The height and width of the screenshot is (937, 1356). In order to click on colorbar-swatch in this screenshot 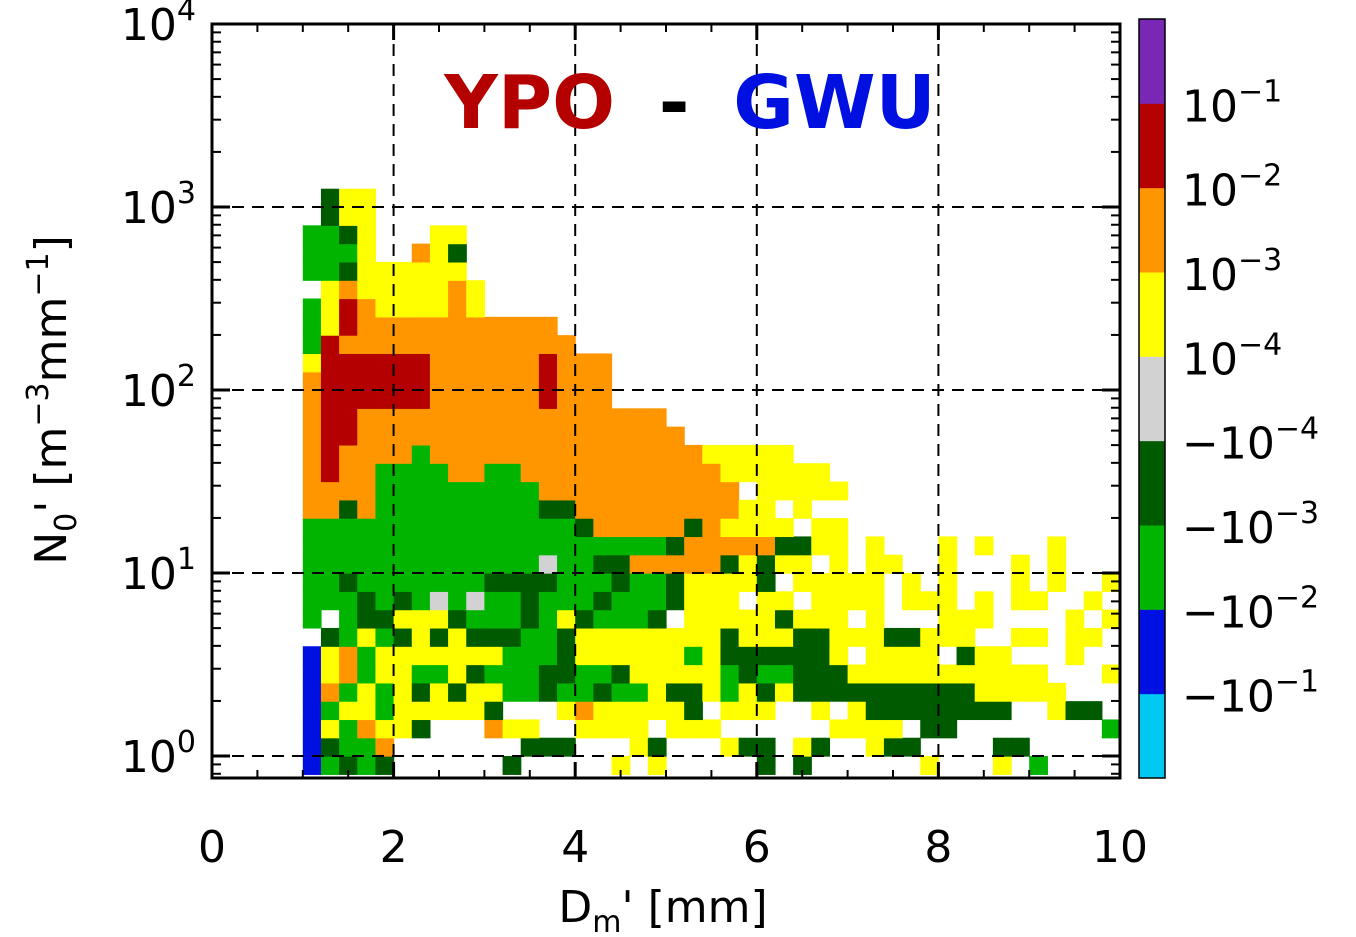, I will do `click(1152, 314)`.